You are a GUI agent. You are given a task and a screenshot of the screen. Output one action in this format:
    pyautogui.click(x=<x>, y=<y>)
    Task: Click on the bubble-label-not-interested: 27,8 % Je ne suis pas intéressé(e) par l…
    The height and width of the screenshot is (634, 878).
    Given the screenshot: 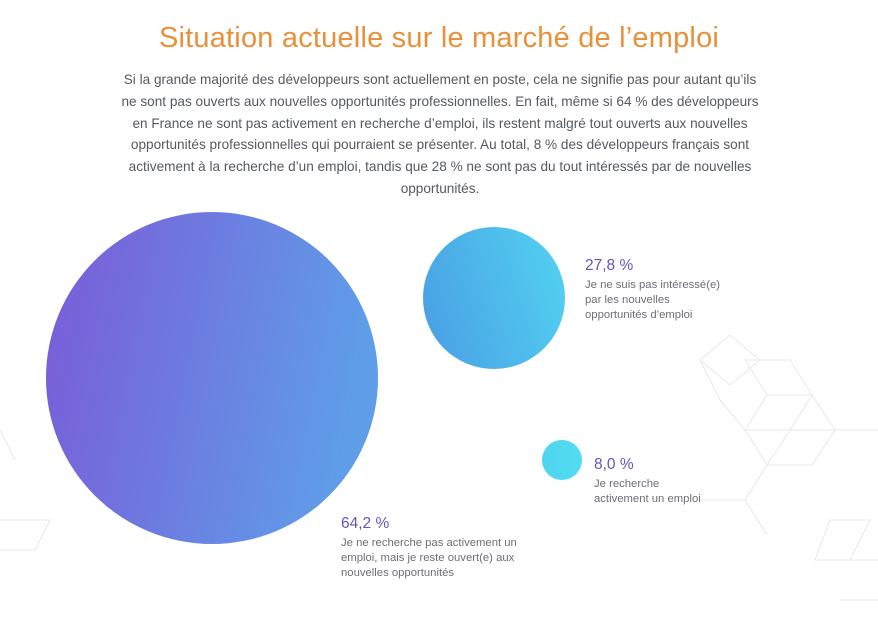 What is the action you would take?
    pyautogui.click(x=675, y=290)
    